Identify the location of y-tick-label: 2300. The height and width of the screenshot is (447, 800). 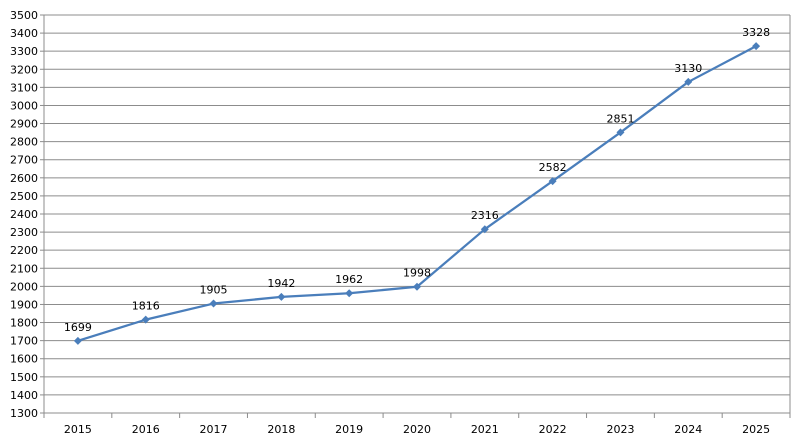
(24, 232).